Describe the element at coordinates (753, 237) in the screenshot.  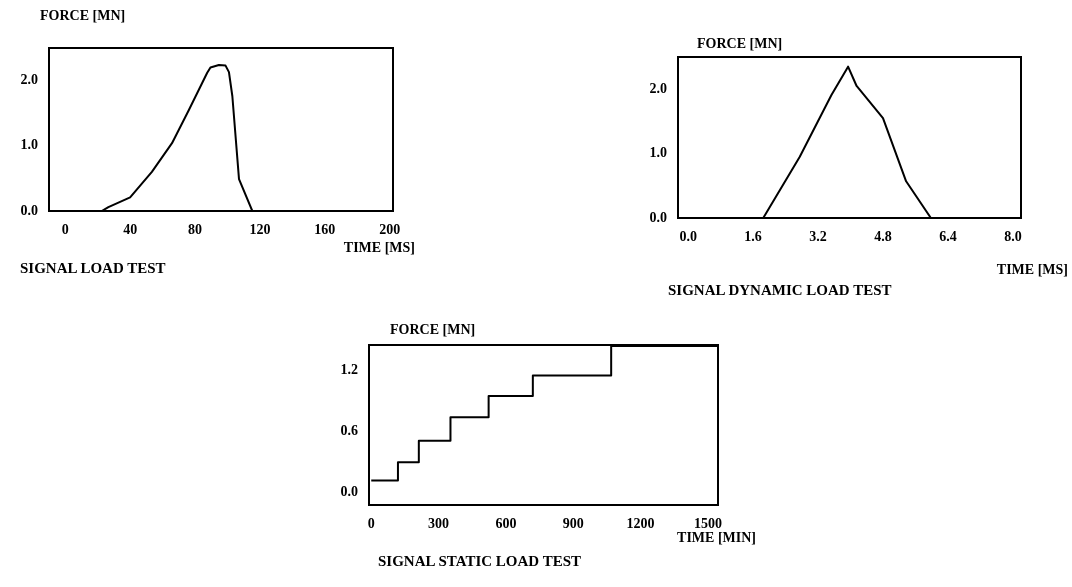
I see `x-tick-label: 1.6` at that location.